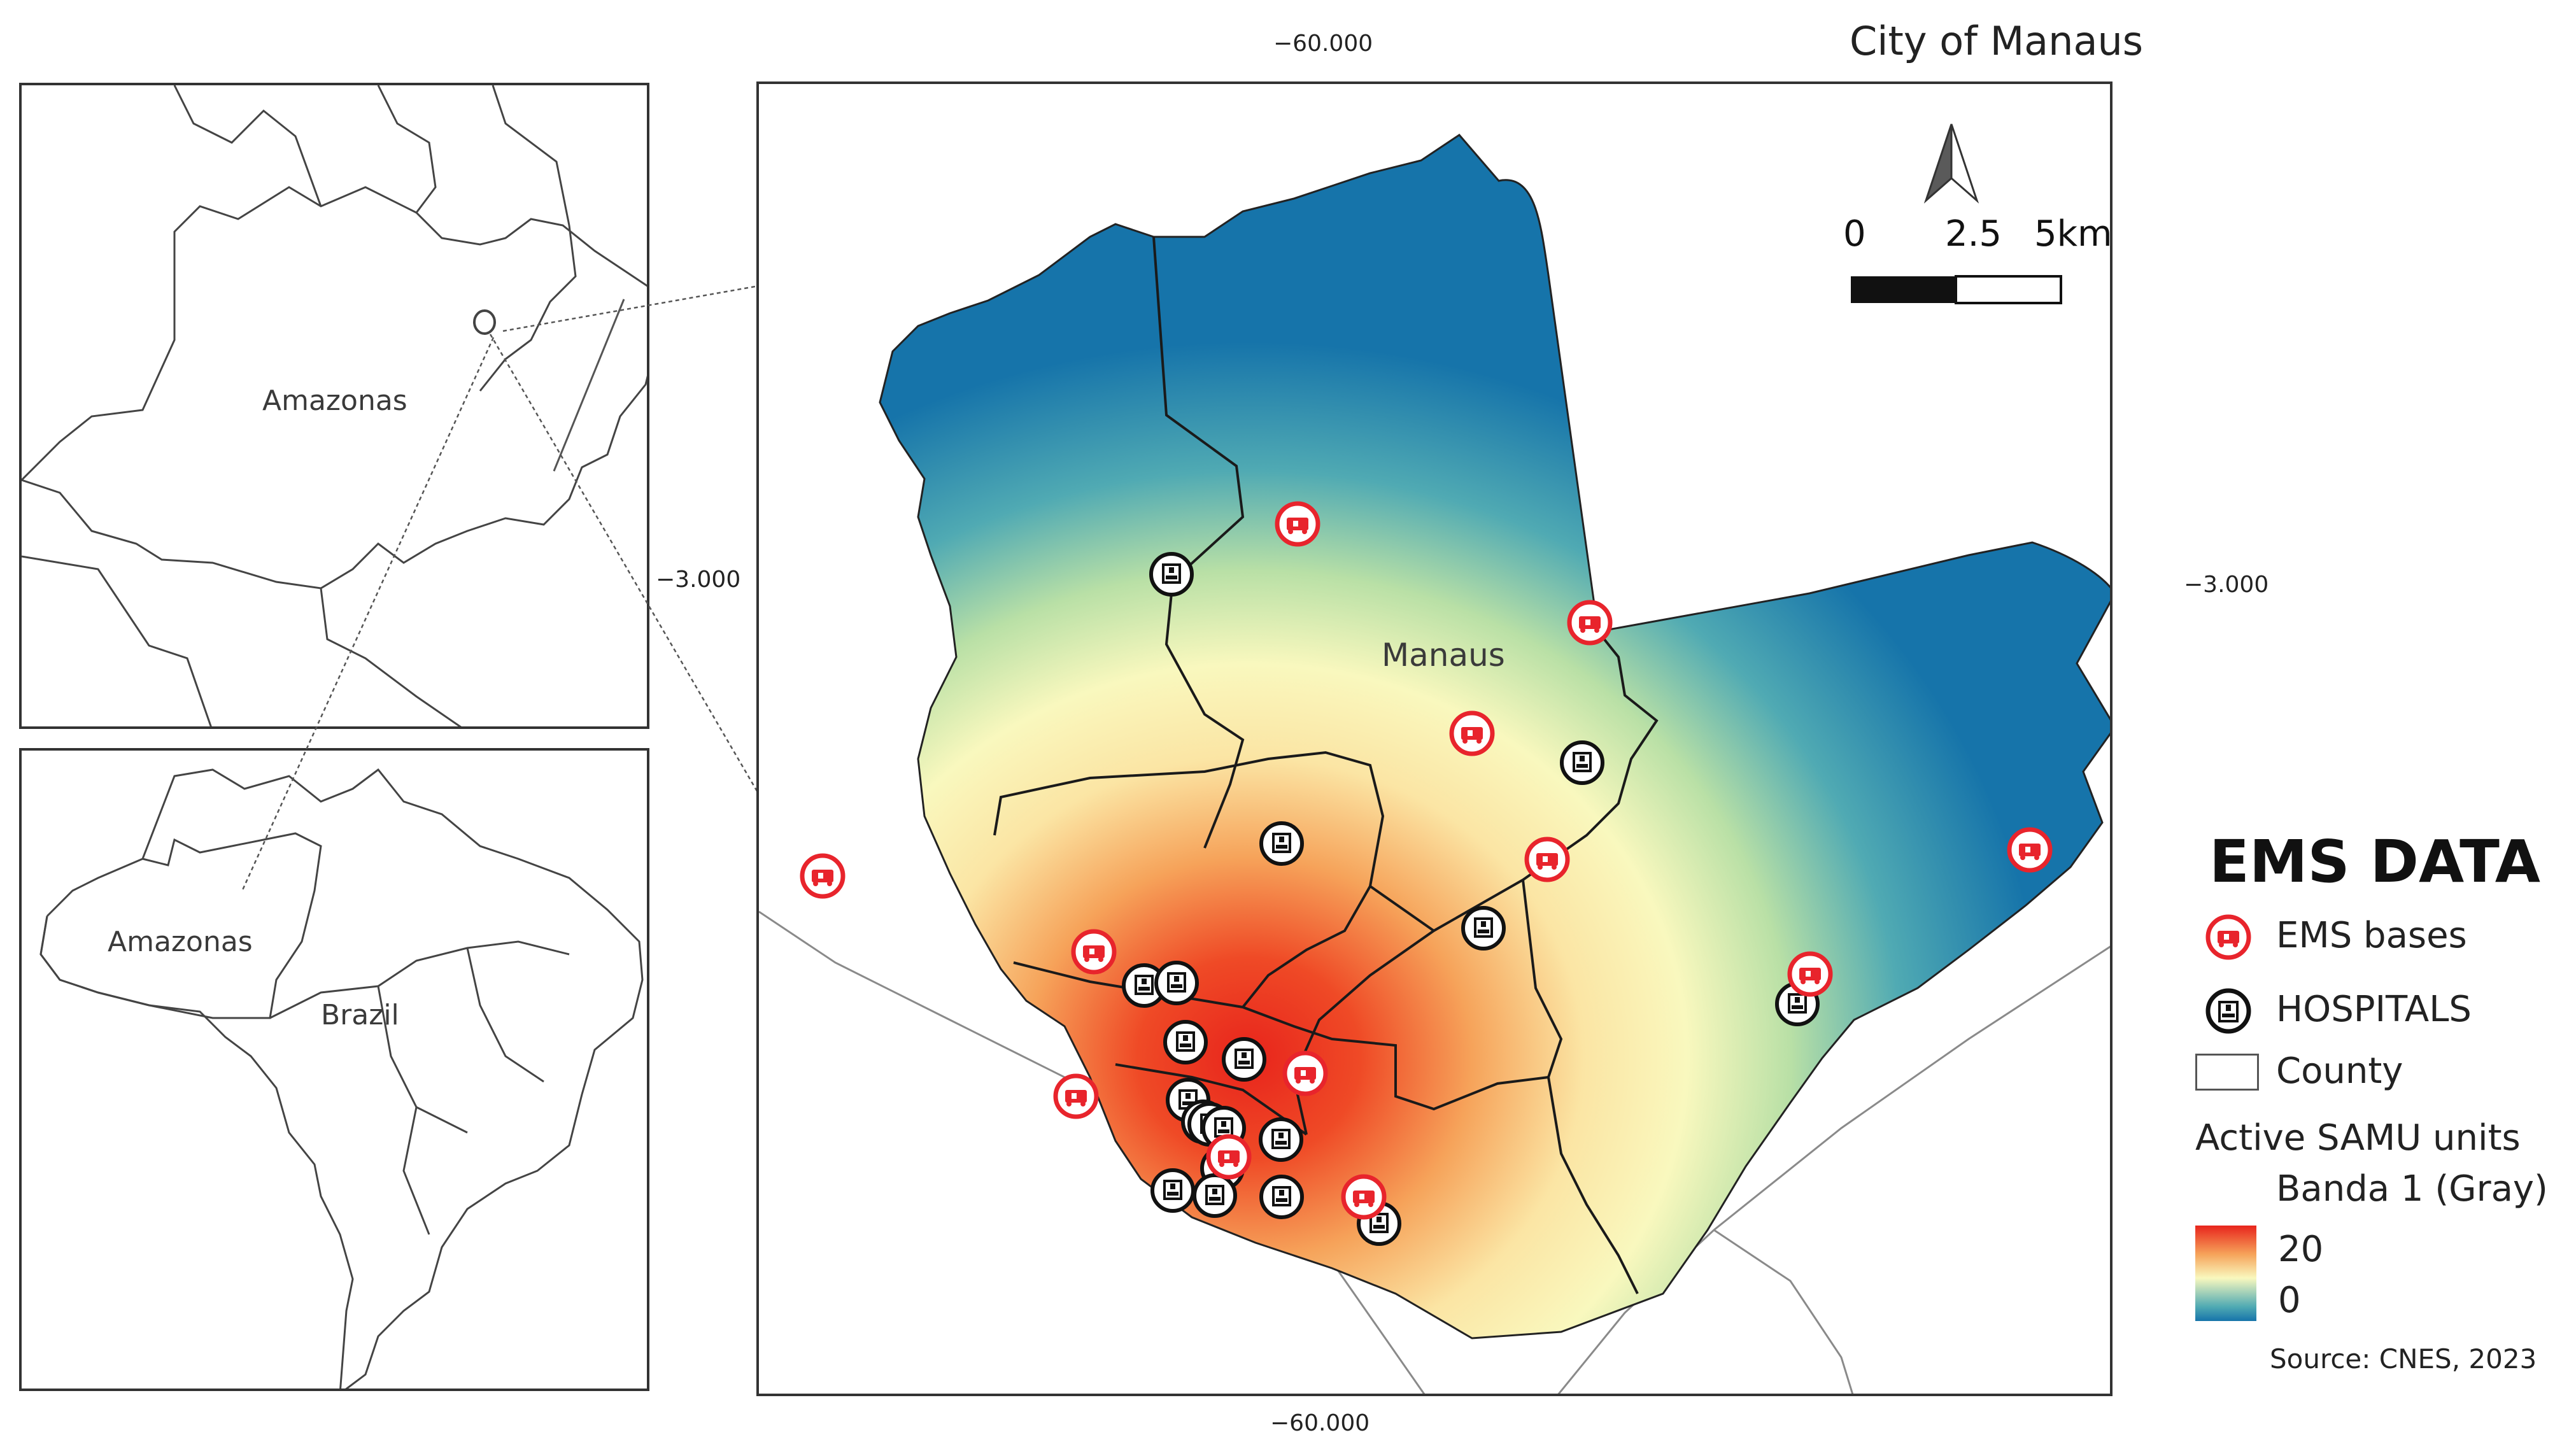 Image resolution: width=2562 pixels, height=1456 pixels. Describe the element at coordinates (1973, 234) in the screenshot. I see `scale-label-2-5: 2.5` at that location.